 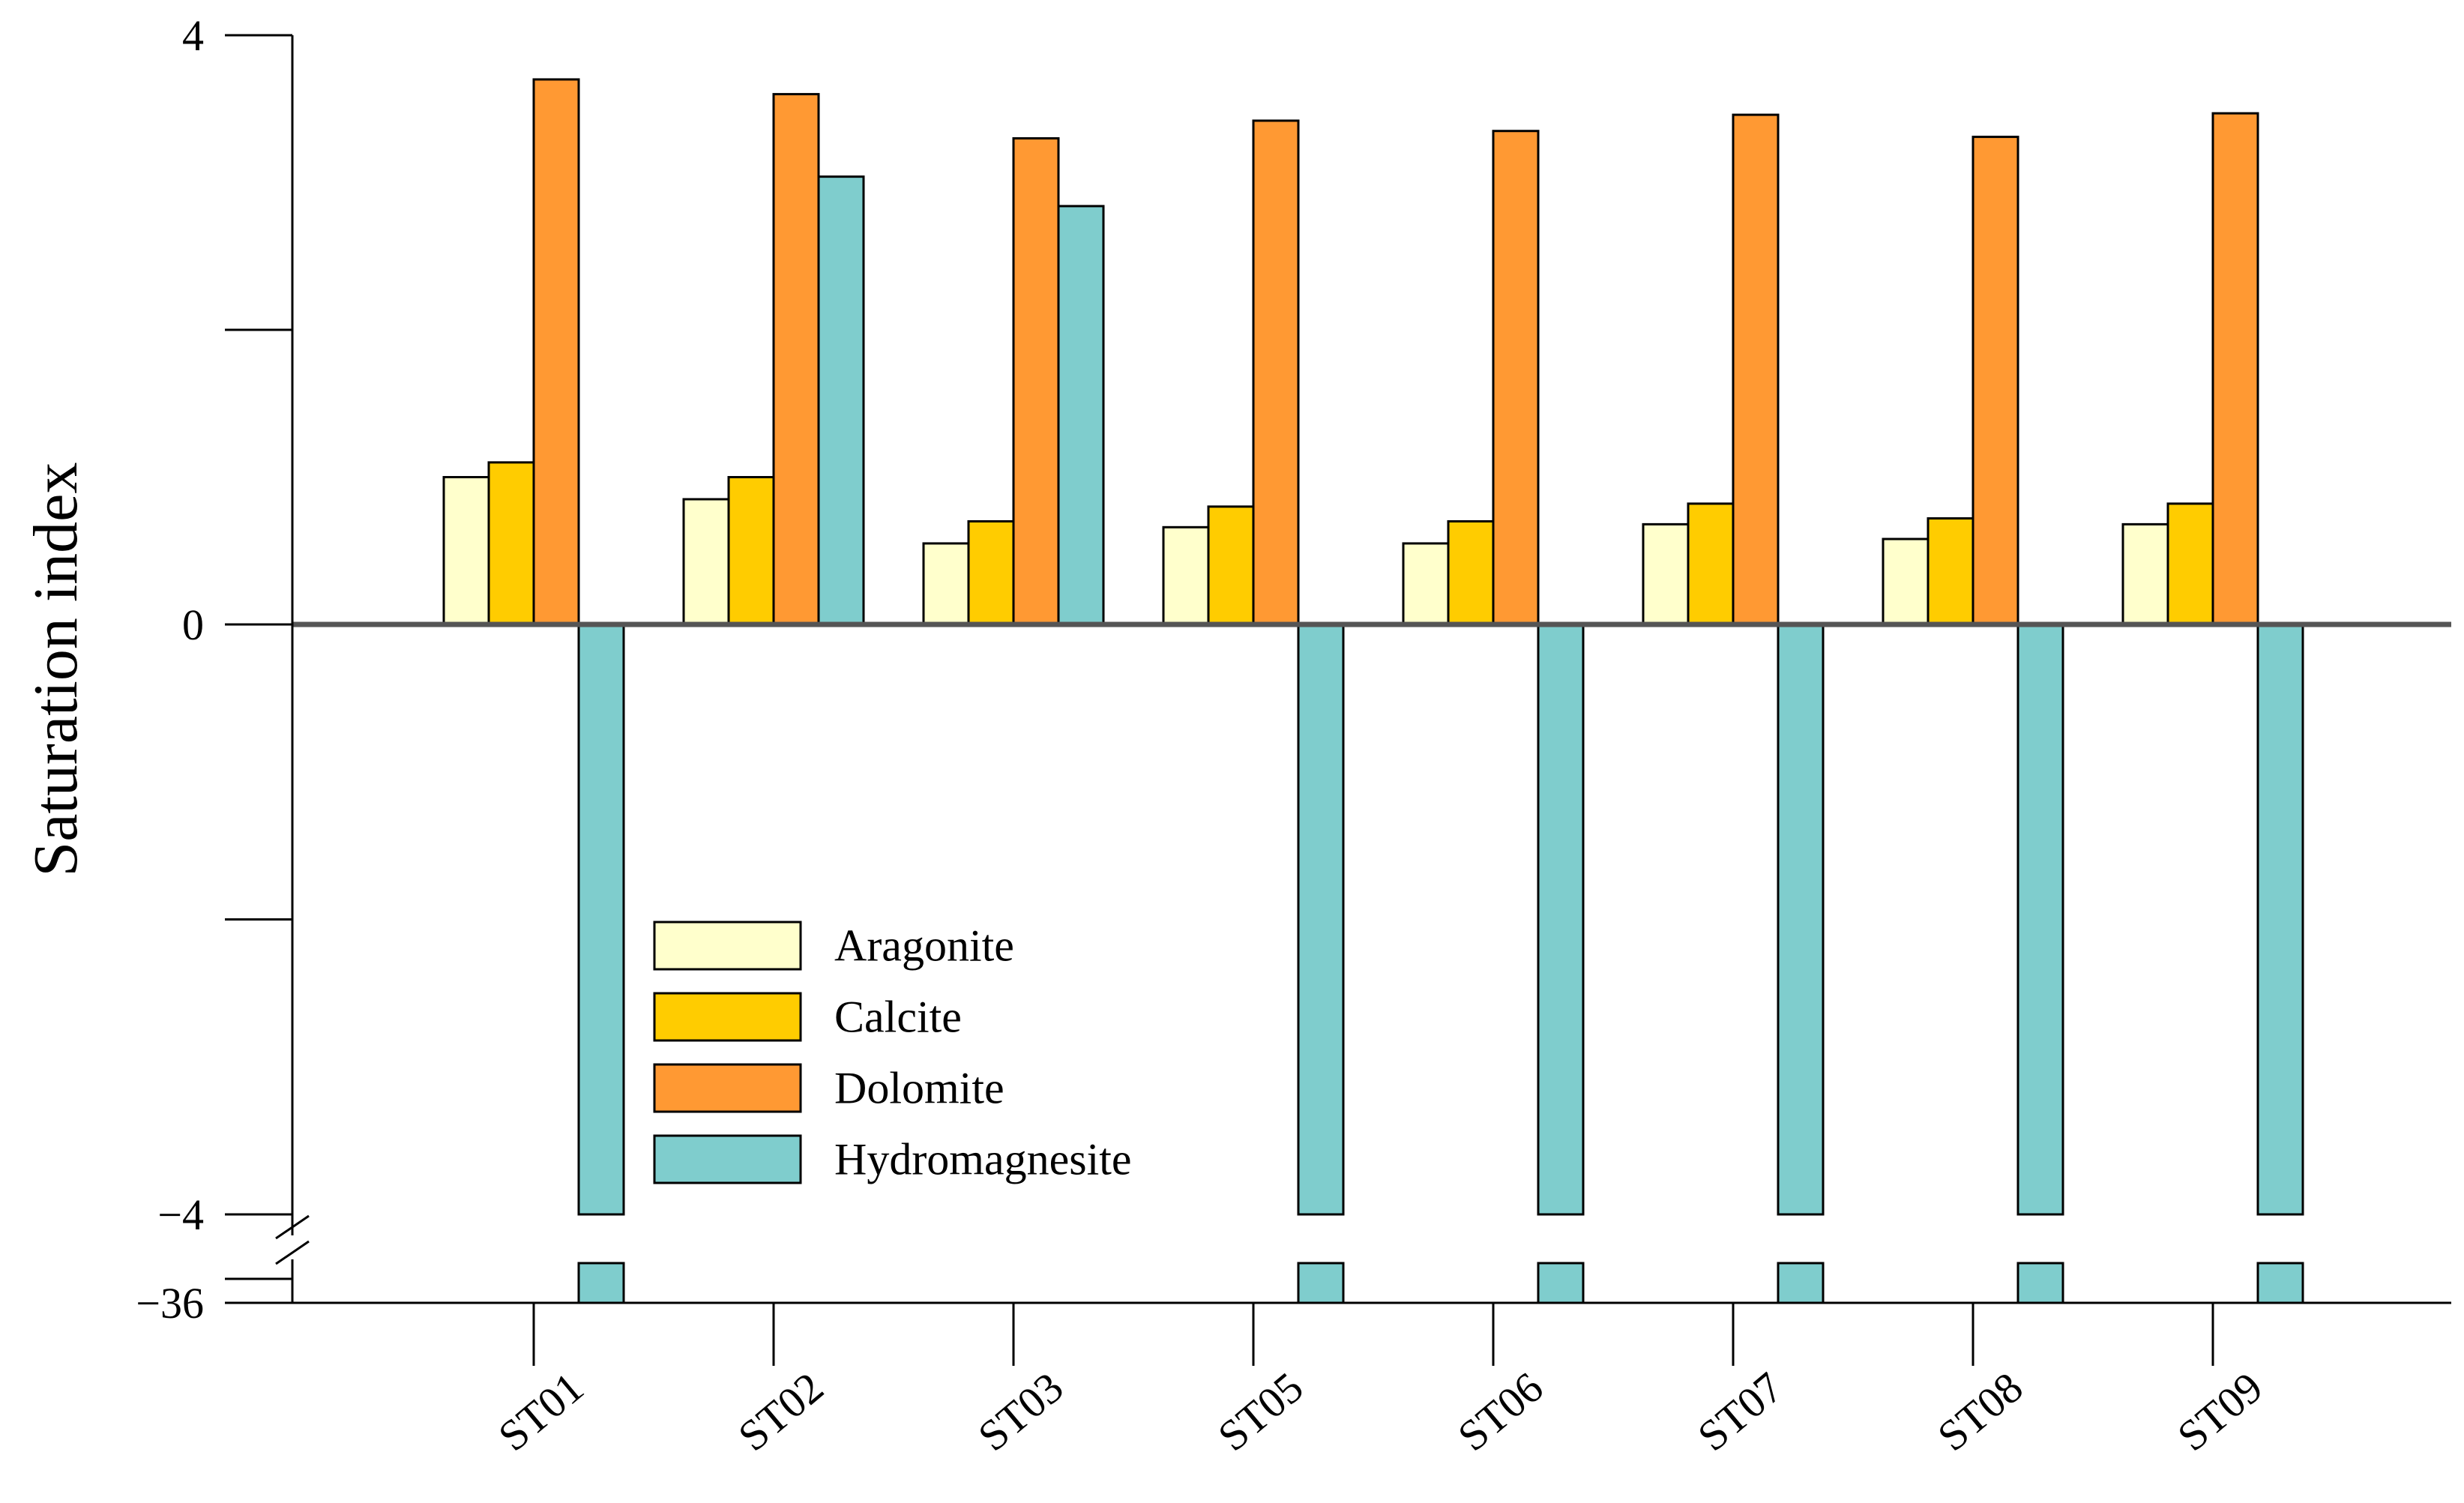 I want to click on y-tick-label: 4, so click(x=193, y=35).